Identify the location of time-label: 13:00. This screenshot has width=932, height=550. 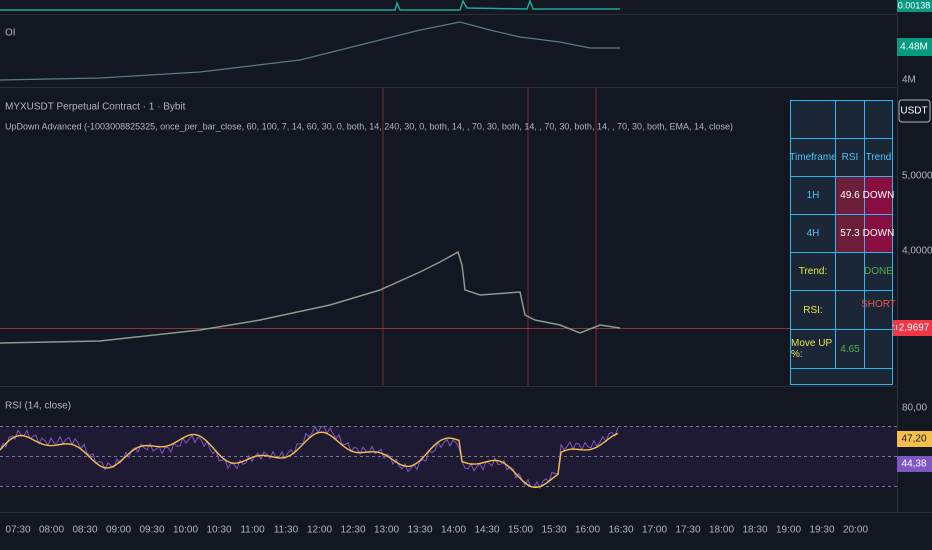
(386, 530).